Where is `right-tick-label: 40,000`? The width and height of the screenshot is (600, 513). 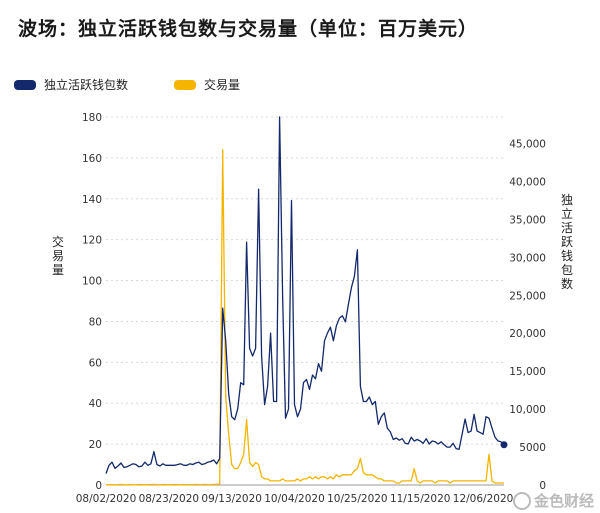 right-tick-label: 40,000 is located at coordinates (527, 182).